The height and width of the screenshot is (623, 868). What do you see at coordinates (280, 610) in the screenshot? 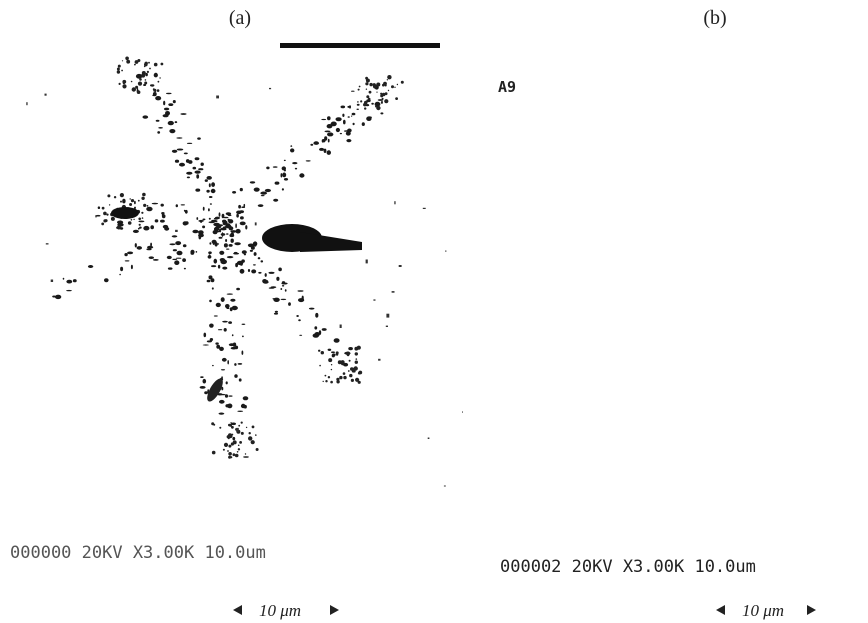
I see `scale-label: 10 μm` at bounding box center [280, 610].